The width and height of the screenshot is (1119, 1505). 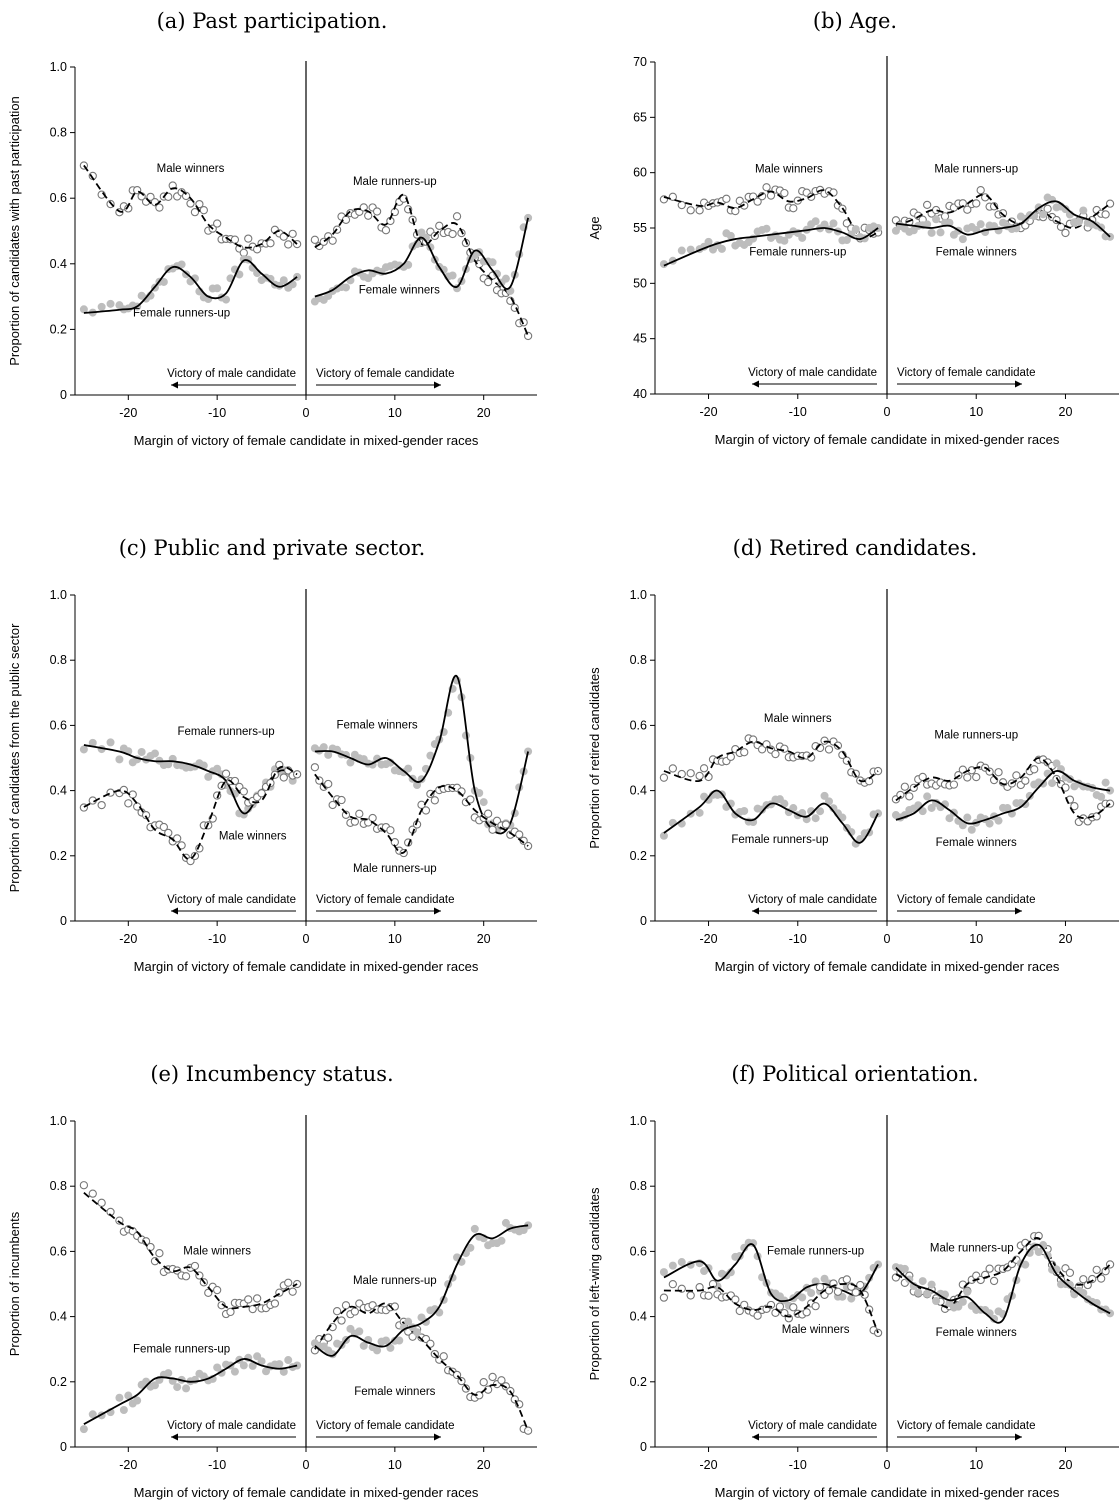 I want to click on series-annotation: Female winners, so click(x=399, y=290).